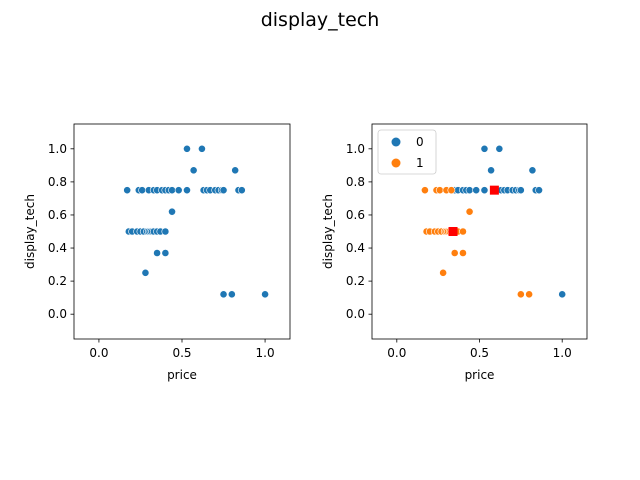 The image size is (640, 480). I want to click on legend: 01, so click(407, 152).